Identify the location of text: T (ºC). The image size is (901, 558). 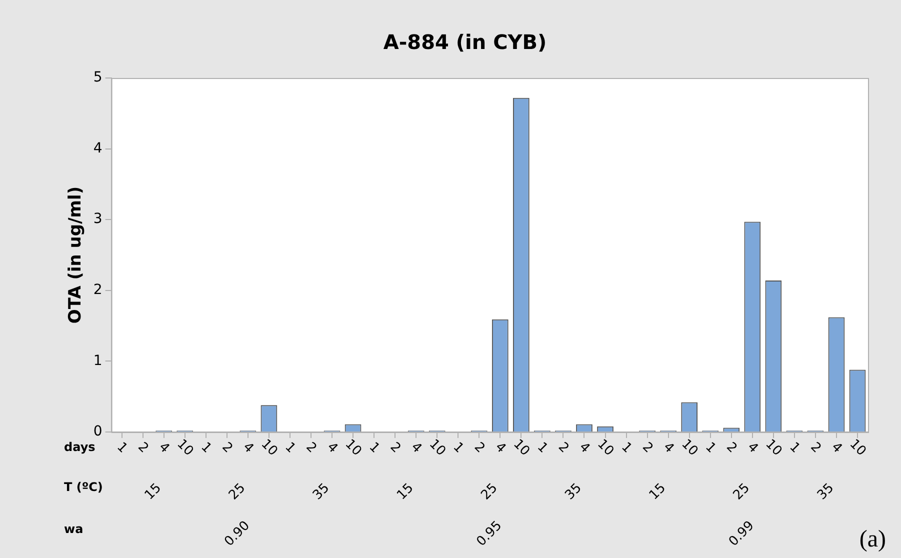
(83, 487).